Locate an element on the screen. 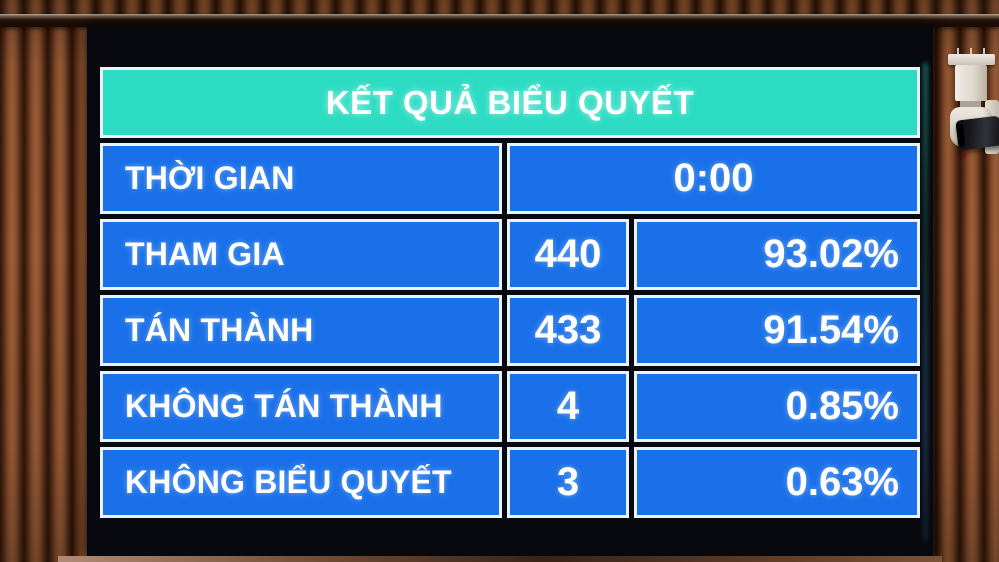  row-khong-bieu-quyet-percent: 0.63% is located at coordinates (777, 482).